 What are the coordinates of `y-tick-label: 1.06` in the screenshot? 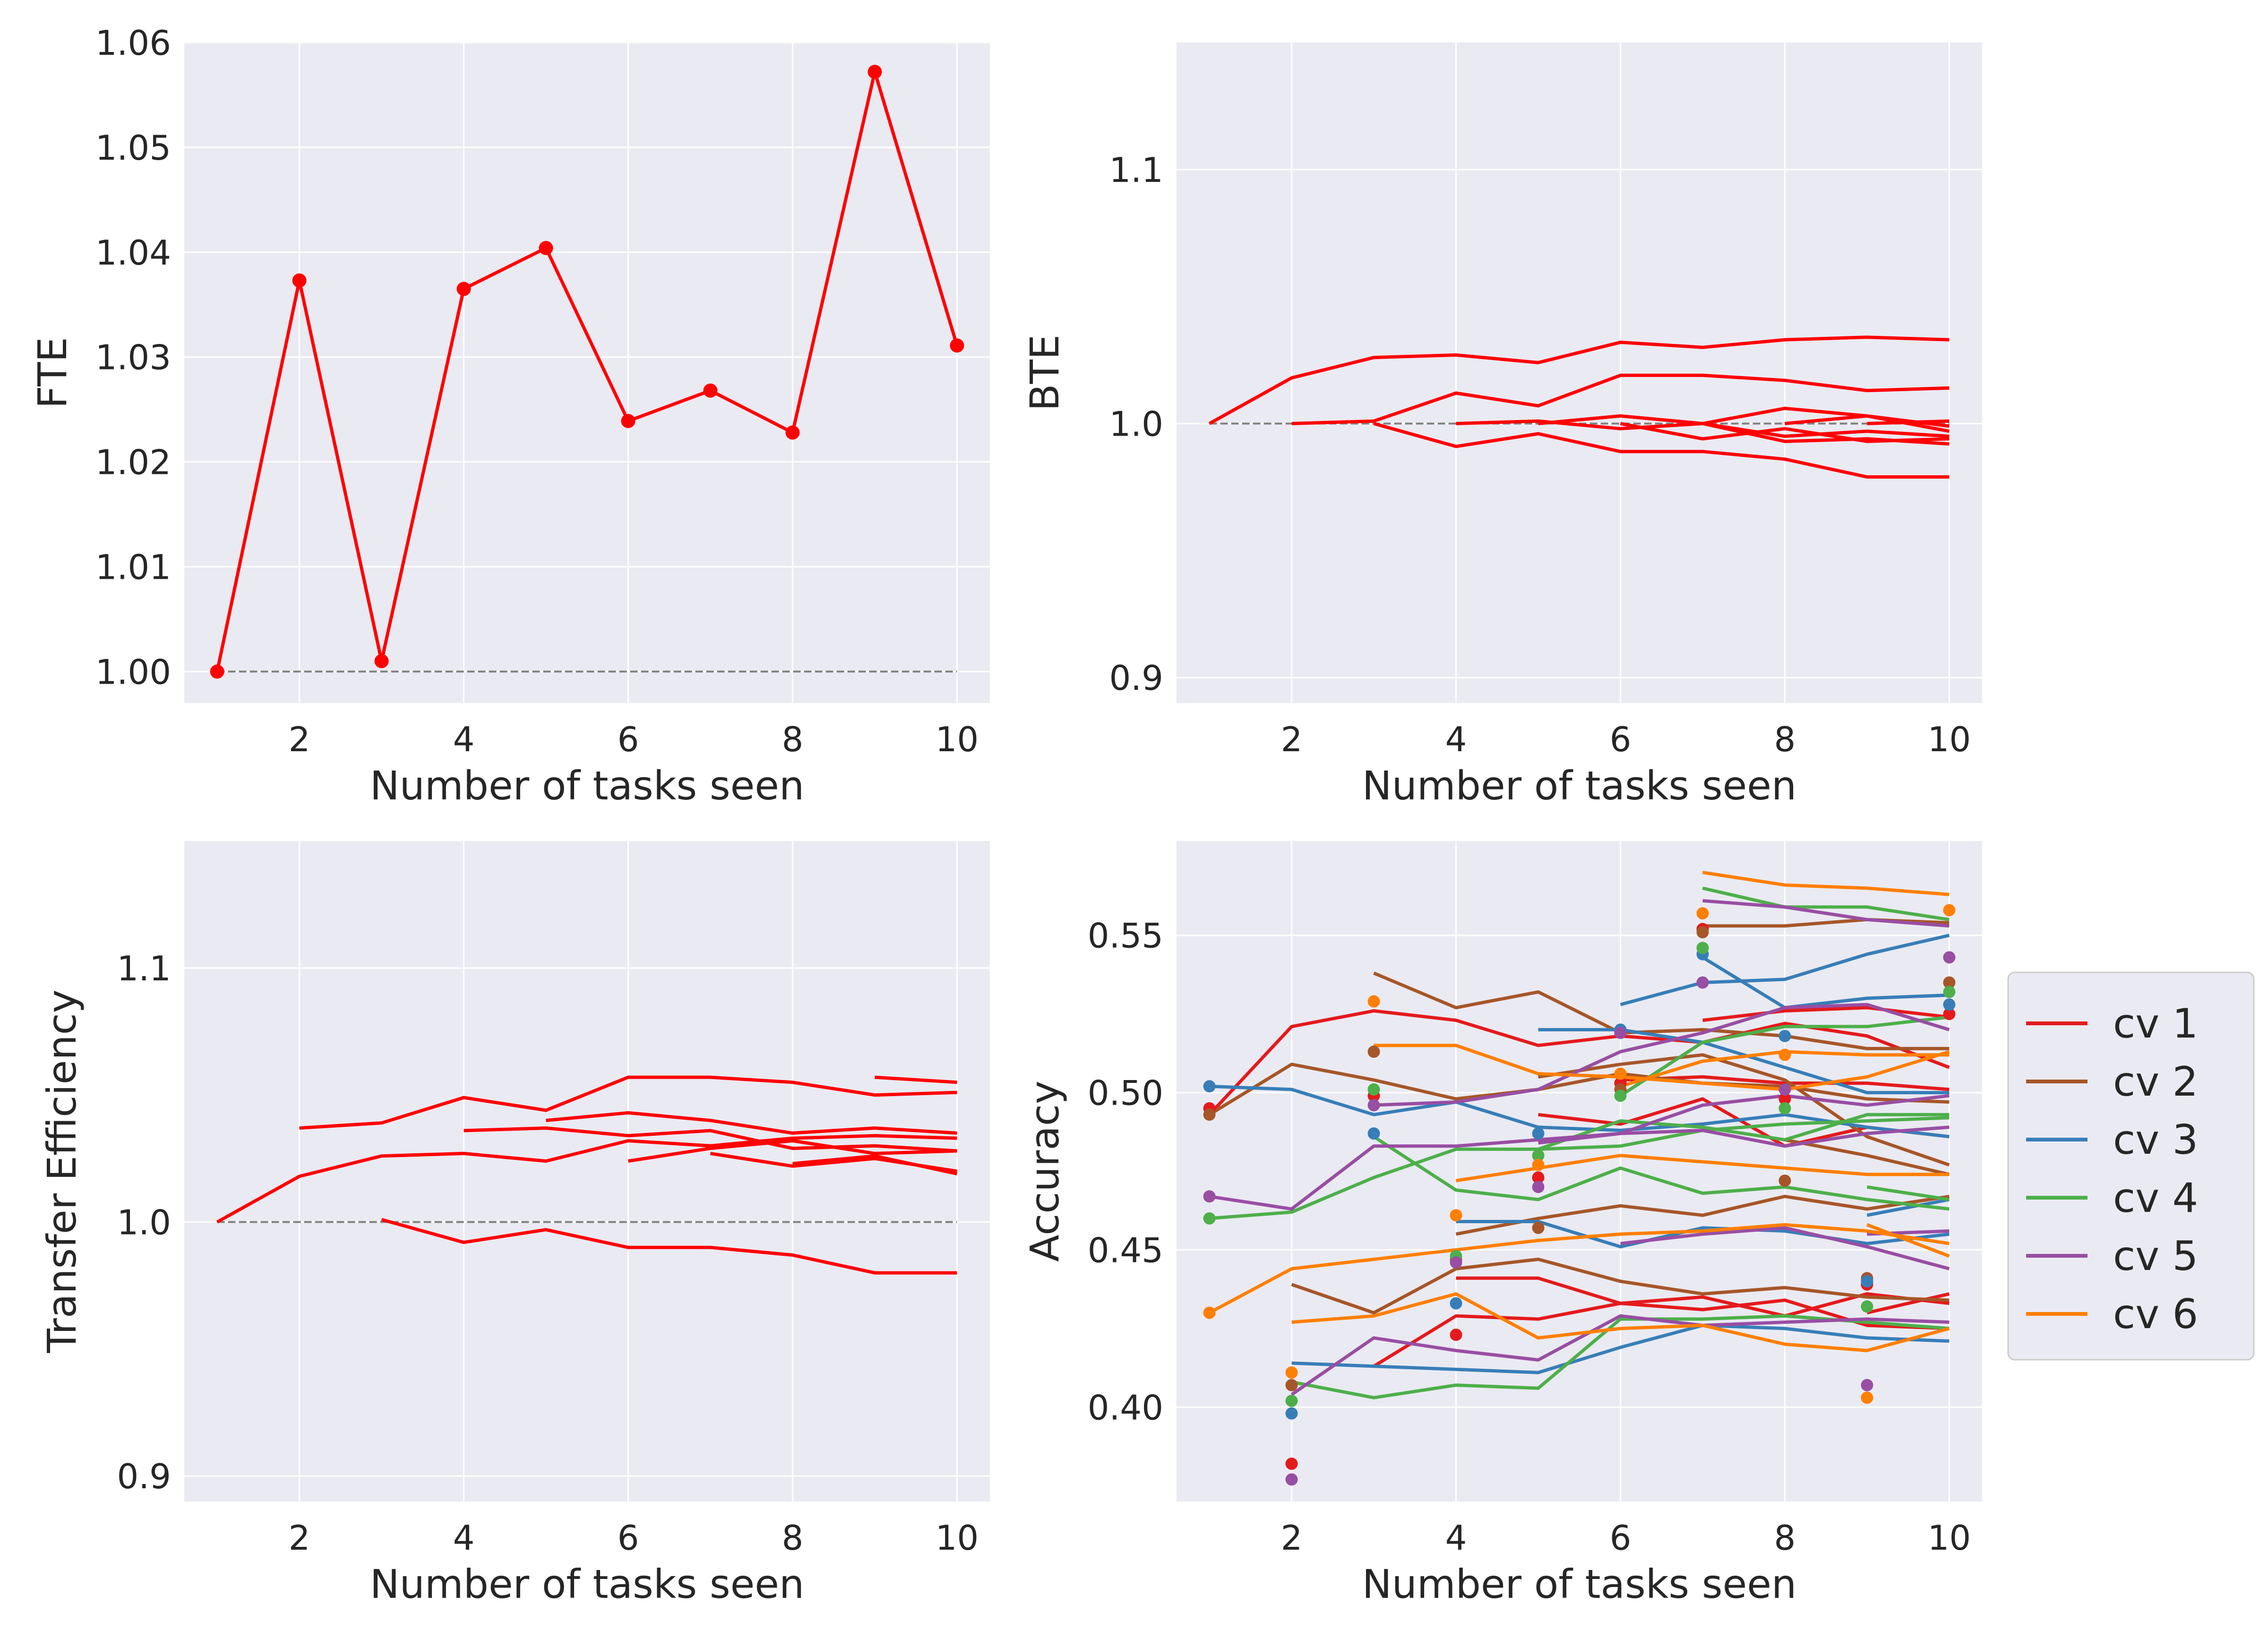 It's located at (133, 43).